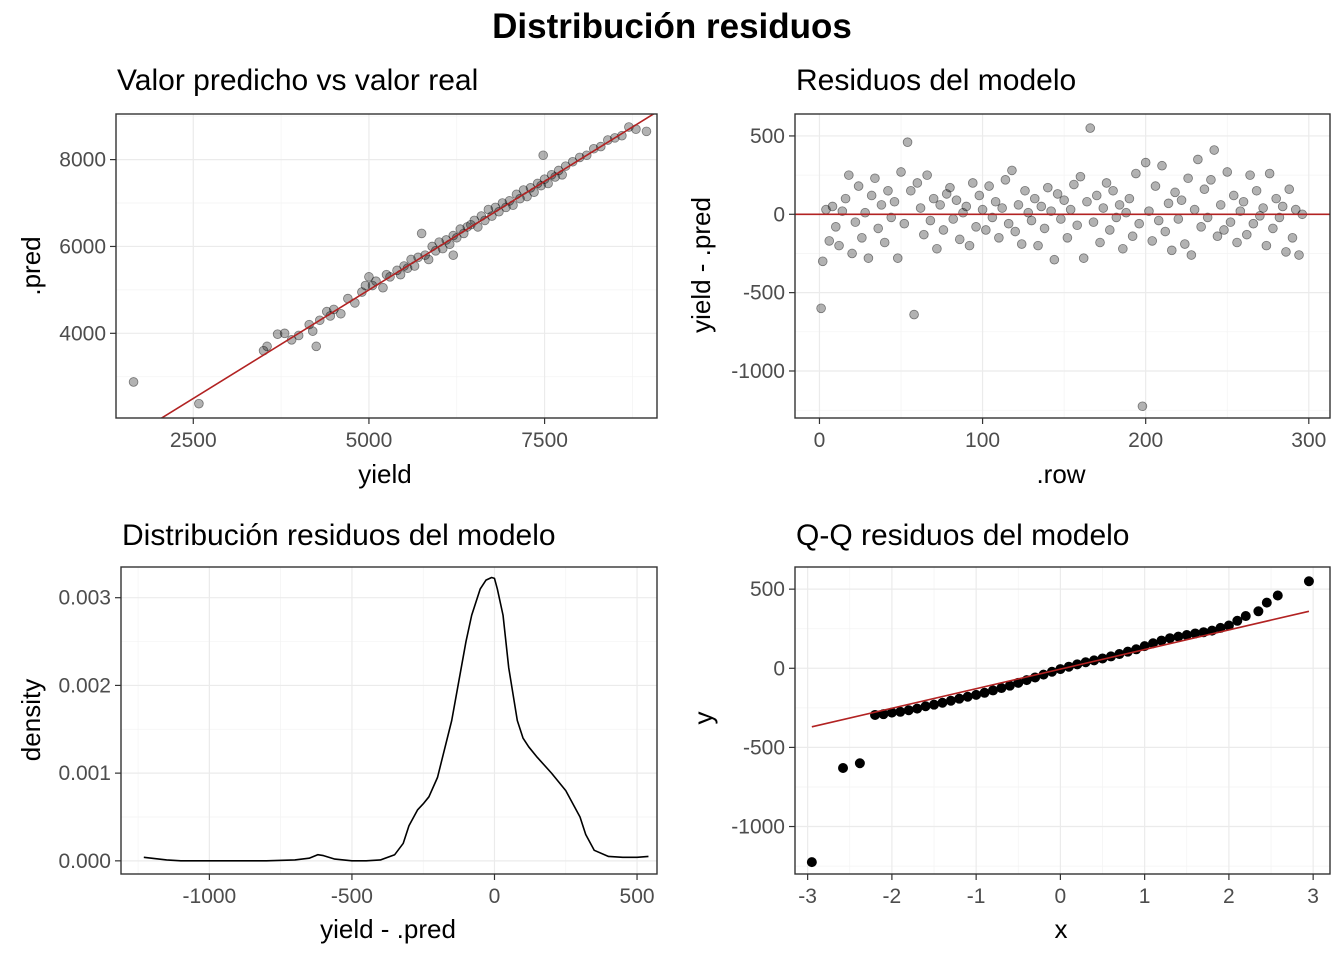  I want to click on y-tick-label: -500, so click(764, 747).